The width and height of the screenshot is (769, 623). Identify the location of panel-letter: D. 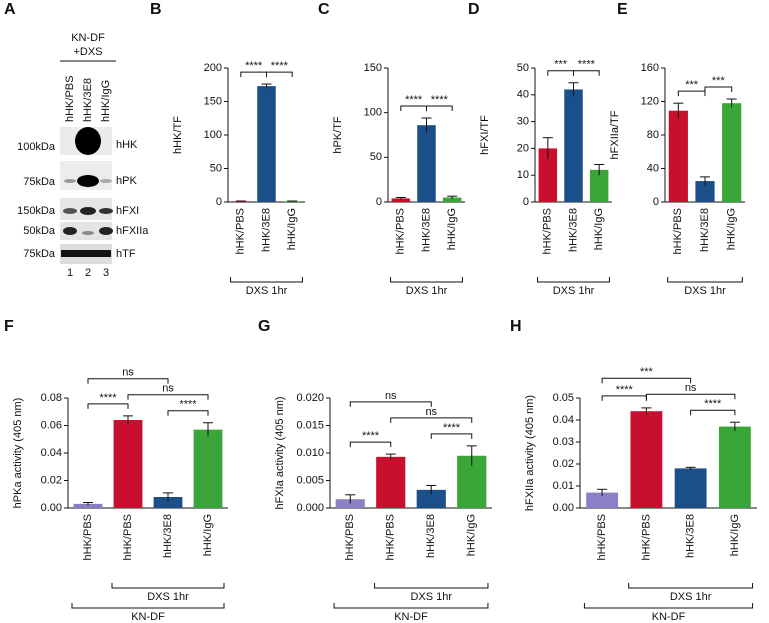
(474, 9).